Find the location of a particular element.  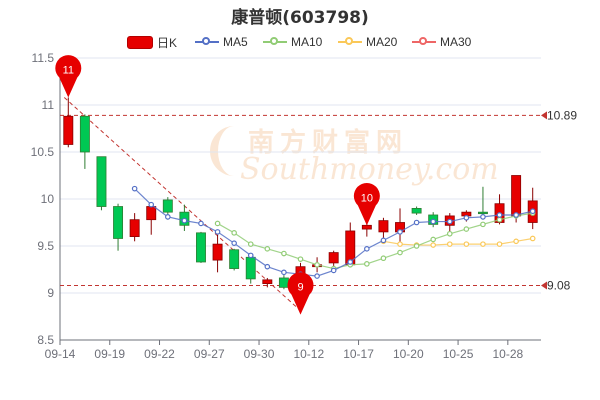

upper-reference-arrow is located at coordinates (544, 115).